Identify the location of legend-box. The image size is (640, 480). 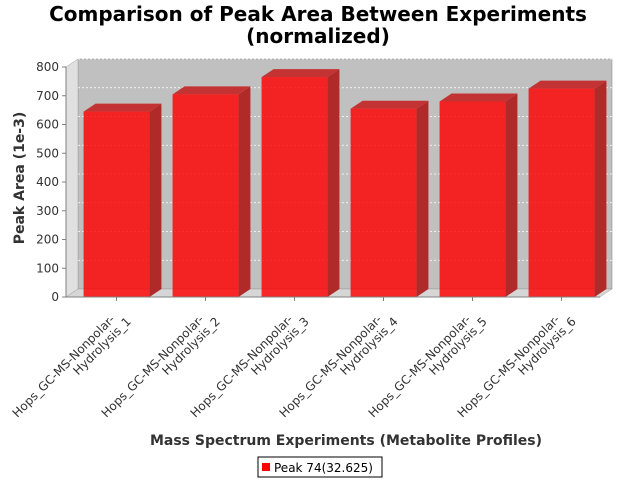
(320, 467).